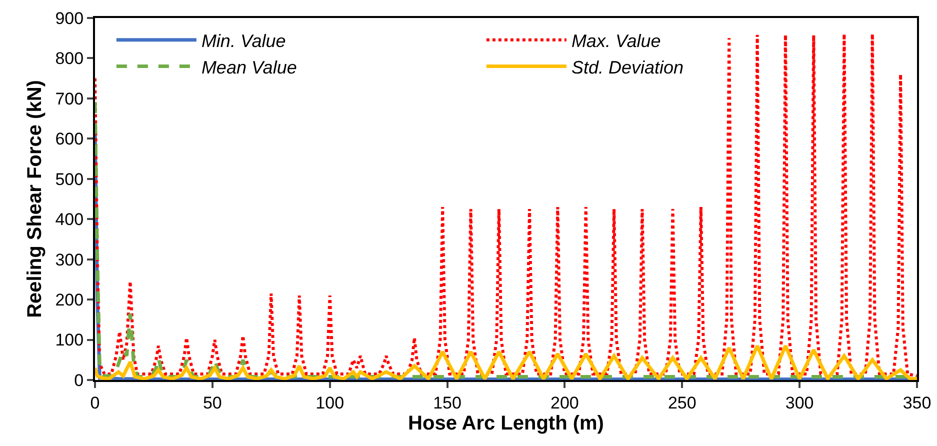  Describe the element at coordinates (79, 380) in the screenshot. I see `y-tick-label: 0` at that location.